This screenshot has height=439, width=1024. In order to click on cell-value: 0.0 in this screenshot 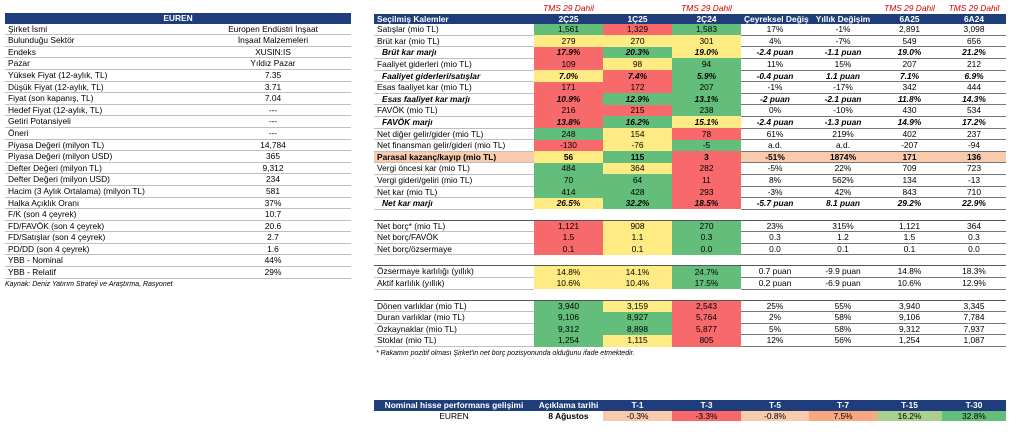, I will do `click(775, 249)`.